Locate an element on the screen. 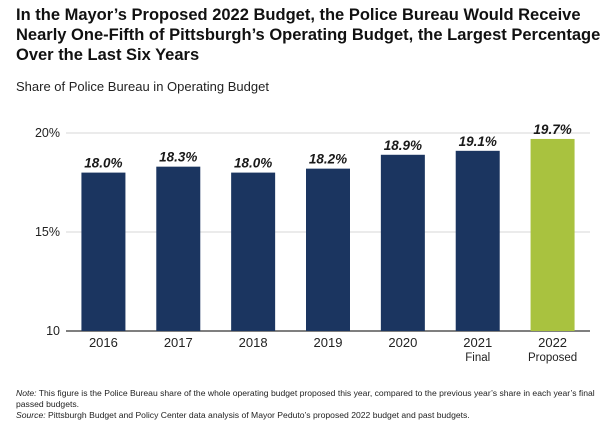  x-tick-label: 2016 is located at coordinates (103, 342).